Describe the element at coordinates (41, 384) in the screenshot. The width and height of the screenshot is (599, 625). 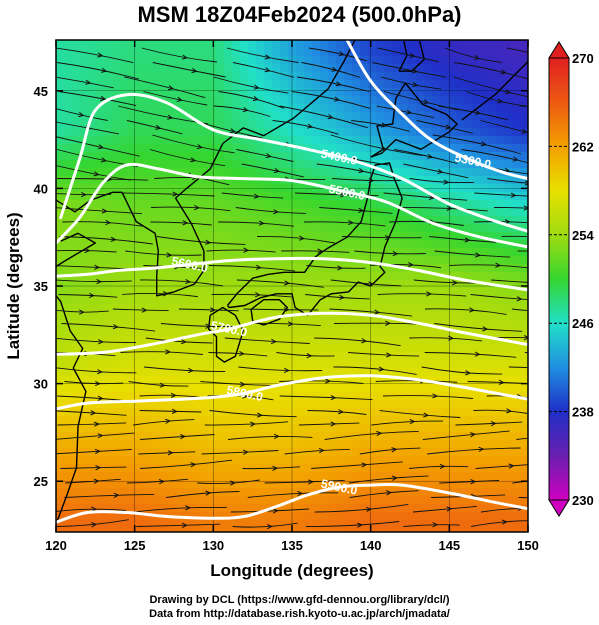
I see `y-tick-label: 30` at that location.